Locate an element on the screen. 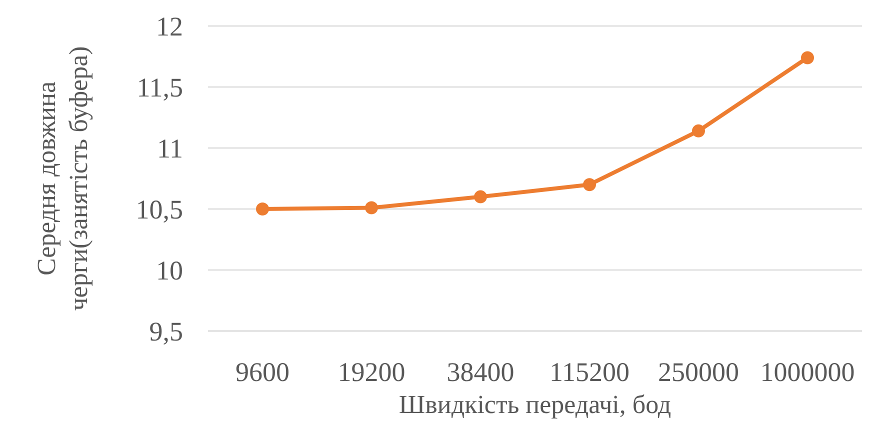  y-tick-label: 11 is located at coordinates (170, 149).